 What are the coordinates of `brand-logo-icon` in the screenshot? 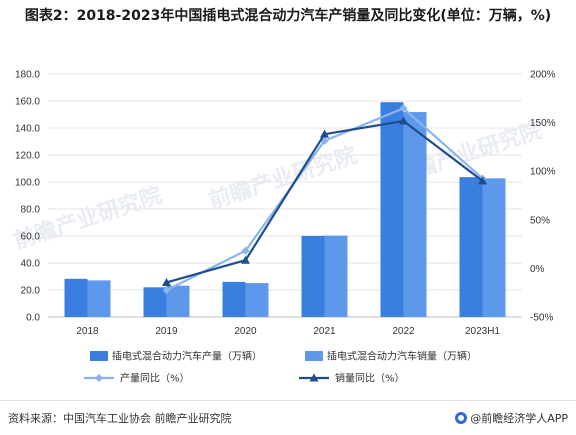 It's located at (461, 418).